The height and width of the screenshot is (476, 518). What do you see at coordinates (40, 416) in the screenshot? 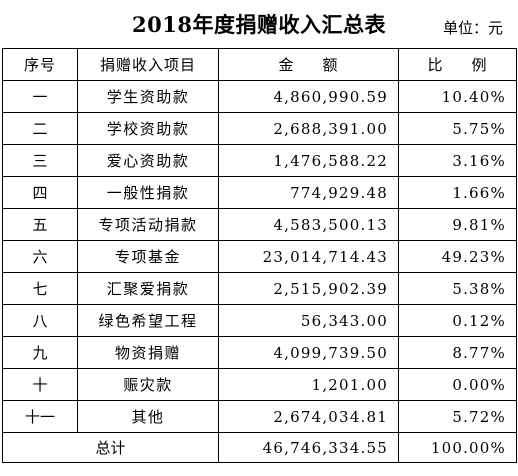
I see `row-index: 十一` at bounding box center [40, 416].